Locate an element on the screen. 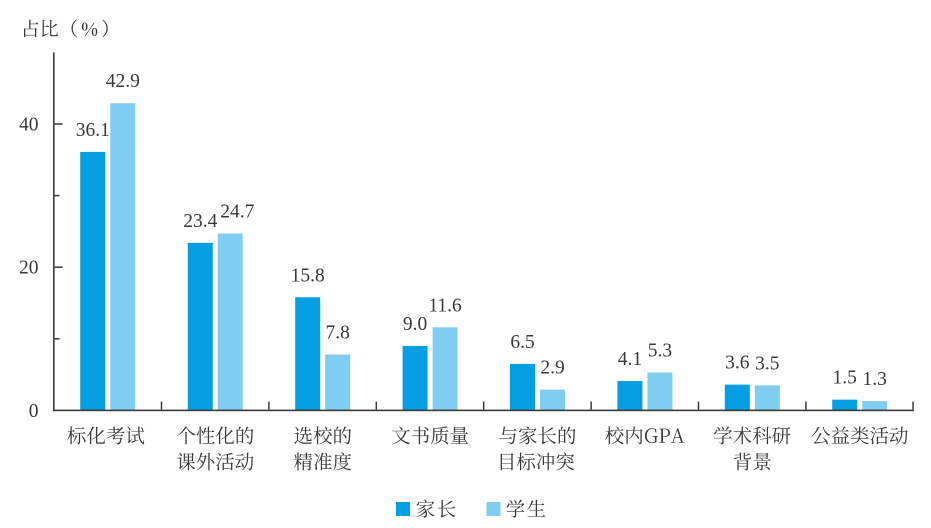  svg-text: 1.3 is located at coordinates (875, 379).